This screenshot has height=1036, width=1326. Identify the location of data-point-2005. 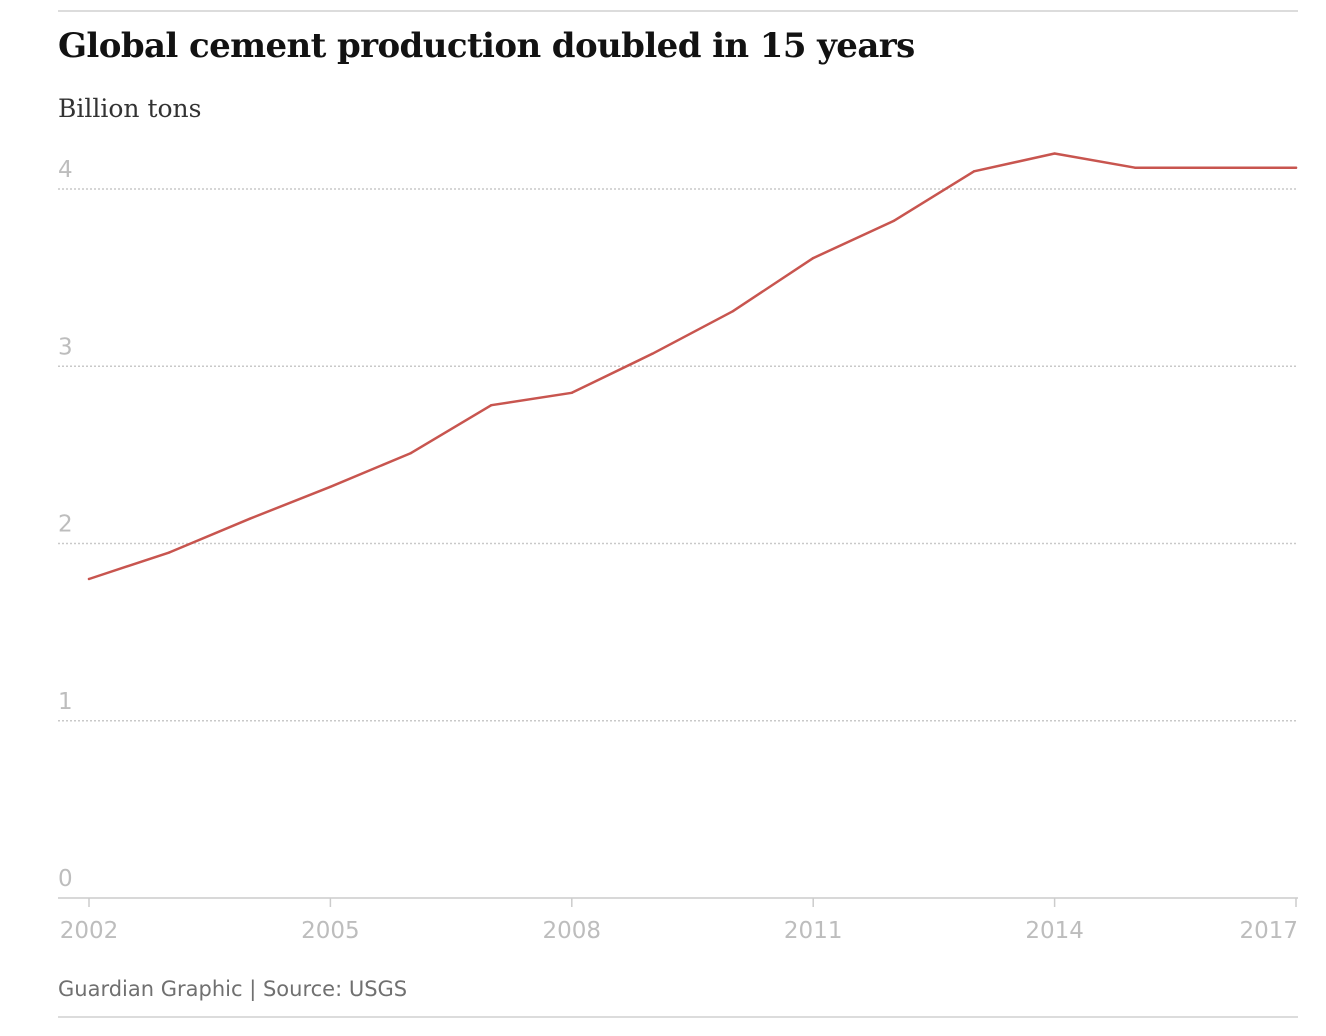
(330, 486).